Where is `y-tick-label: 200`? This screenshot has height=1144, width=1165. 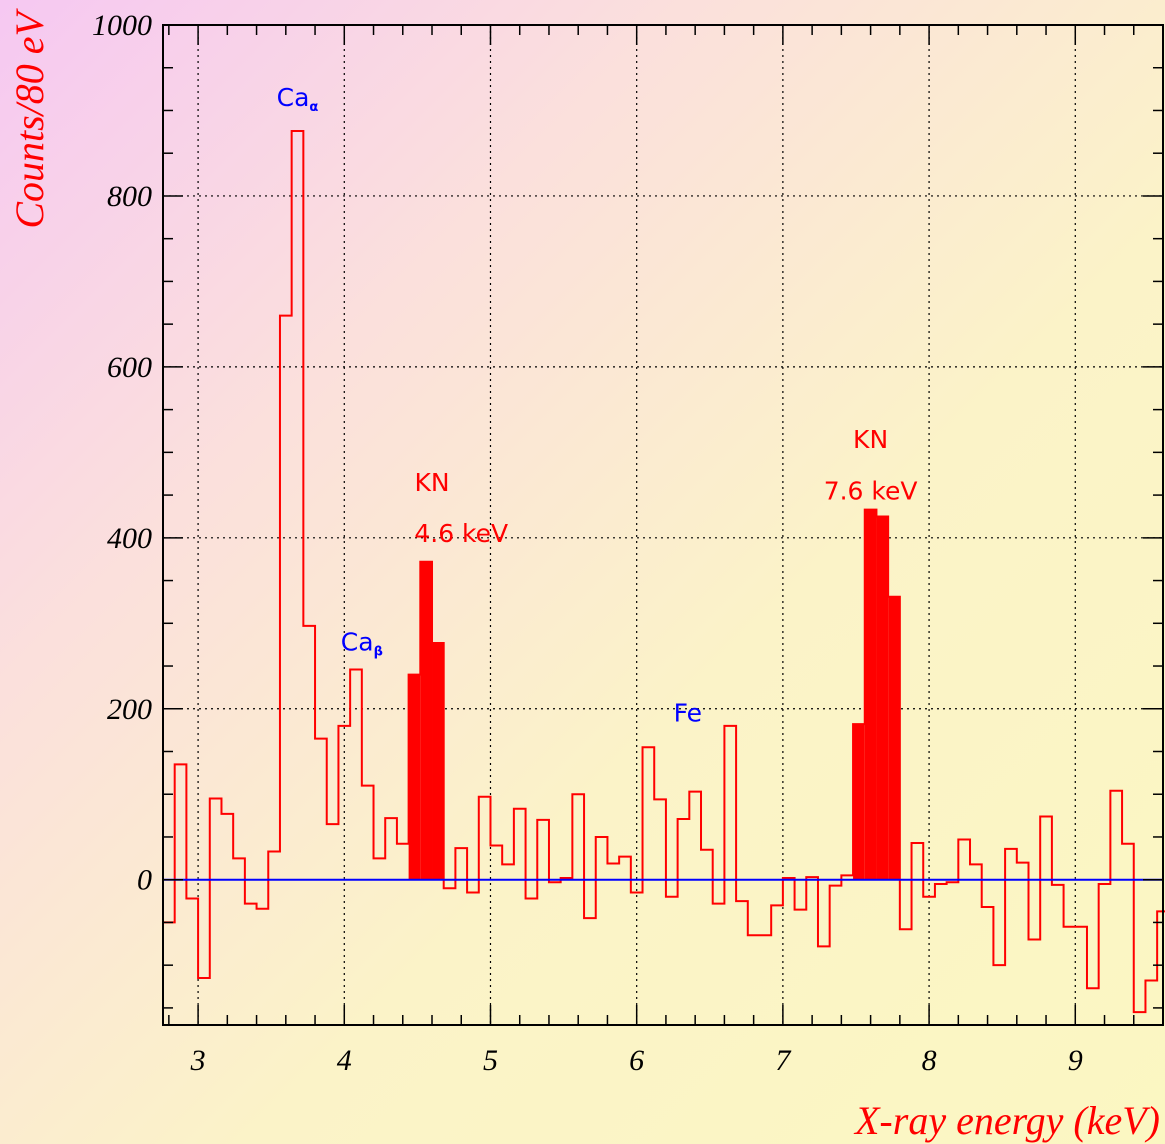 y-tick-label: 200 is located at coordinates (129, 709).